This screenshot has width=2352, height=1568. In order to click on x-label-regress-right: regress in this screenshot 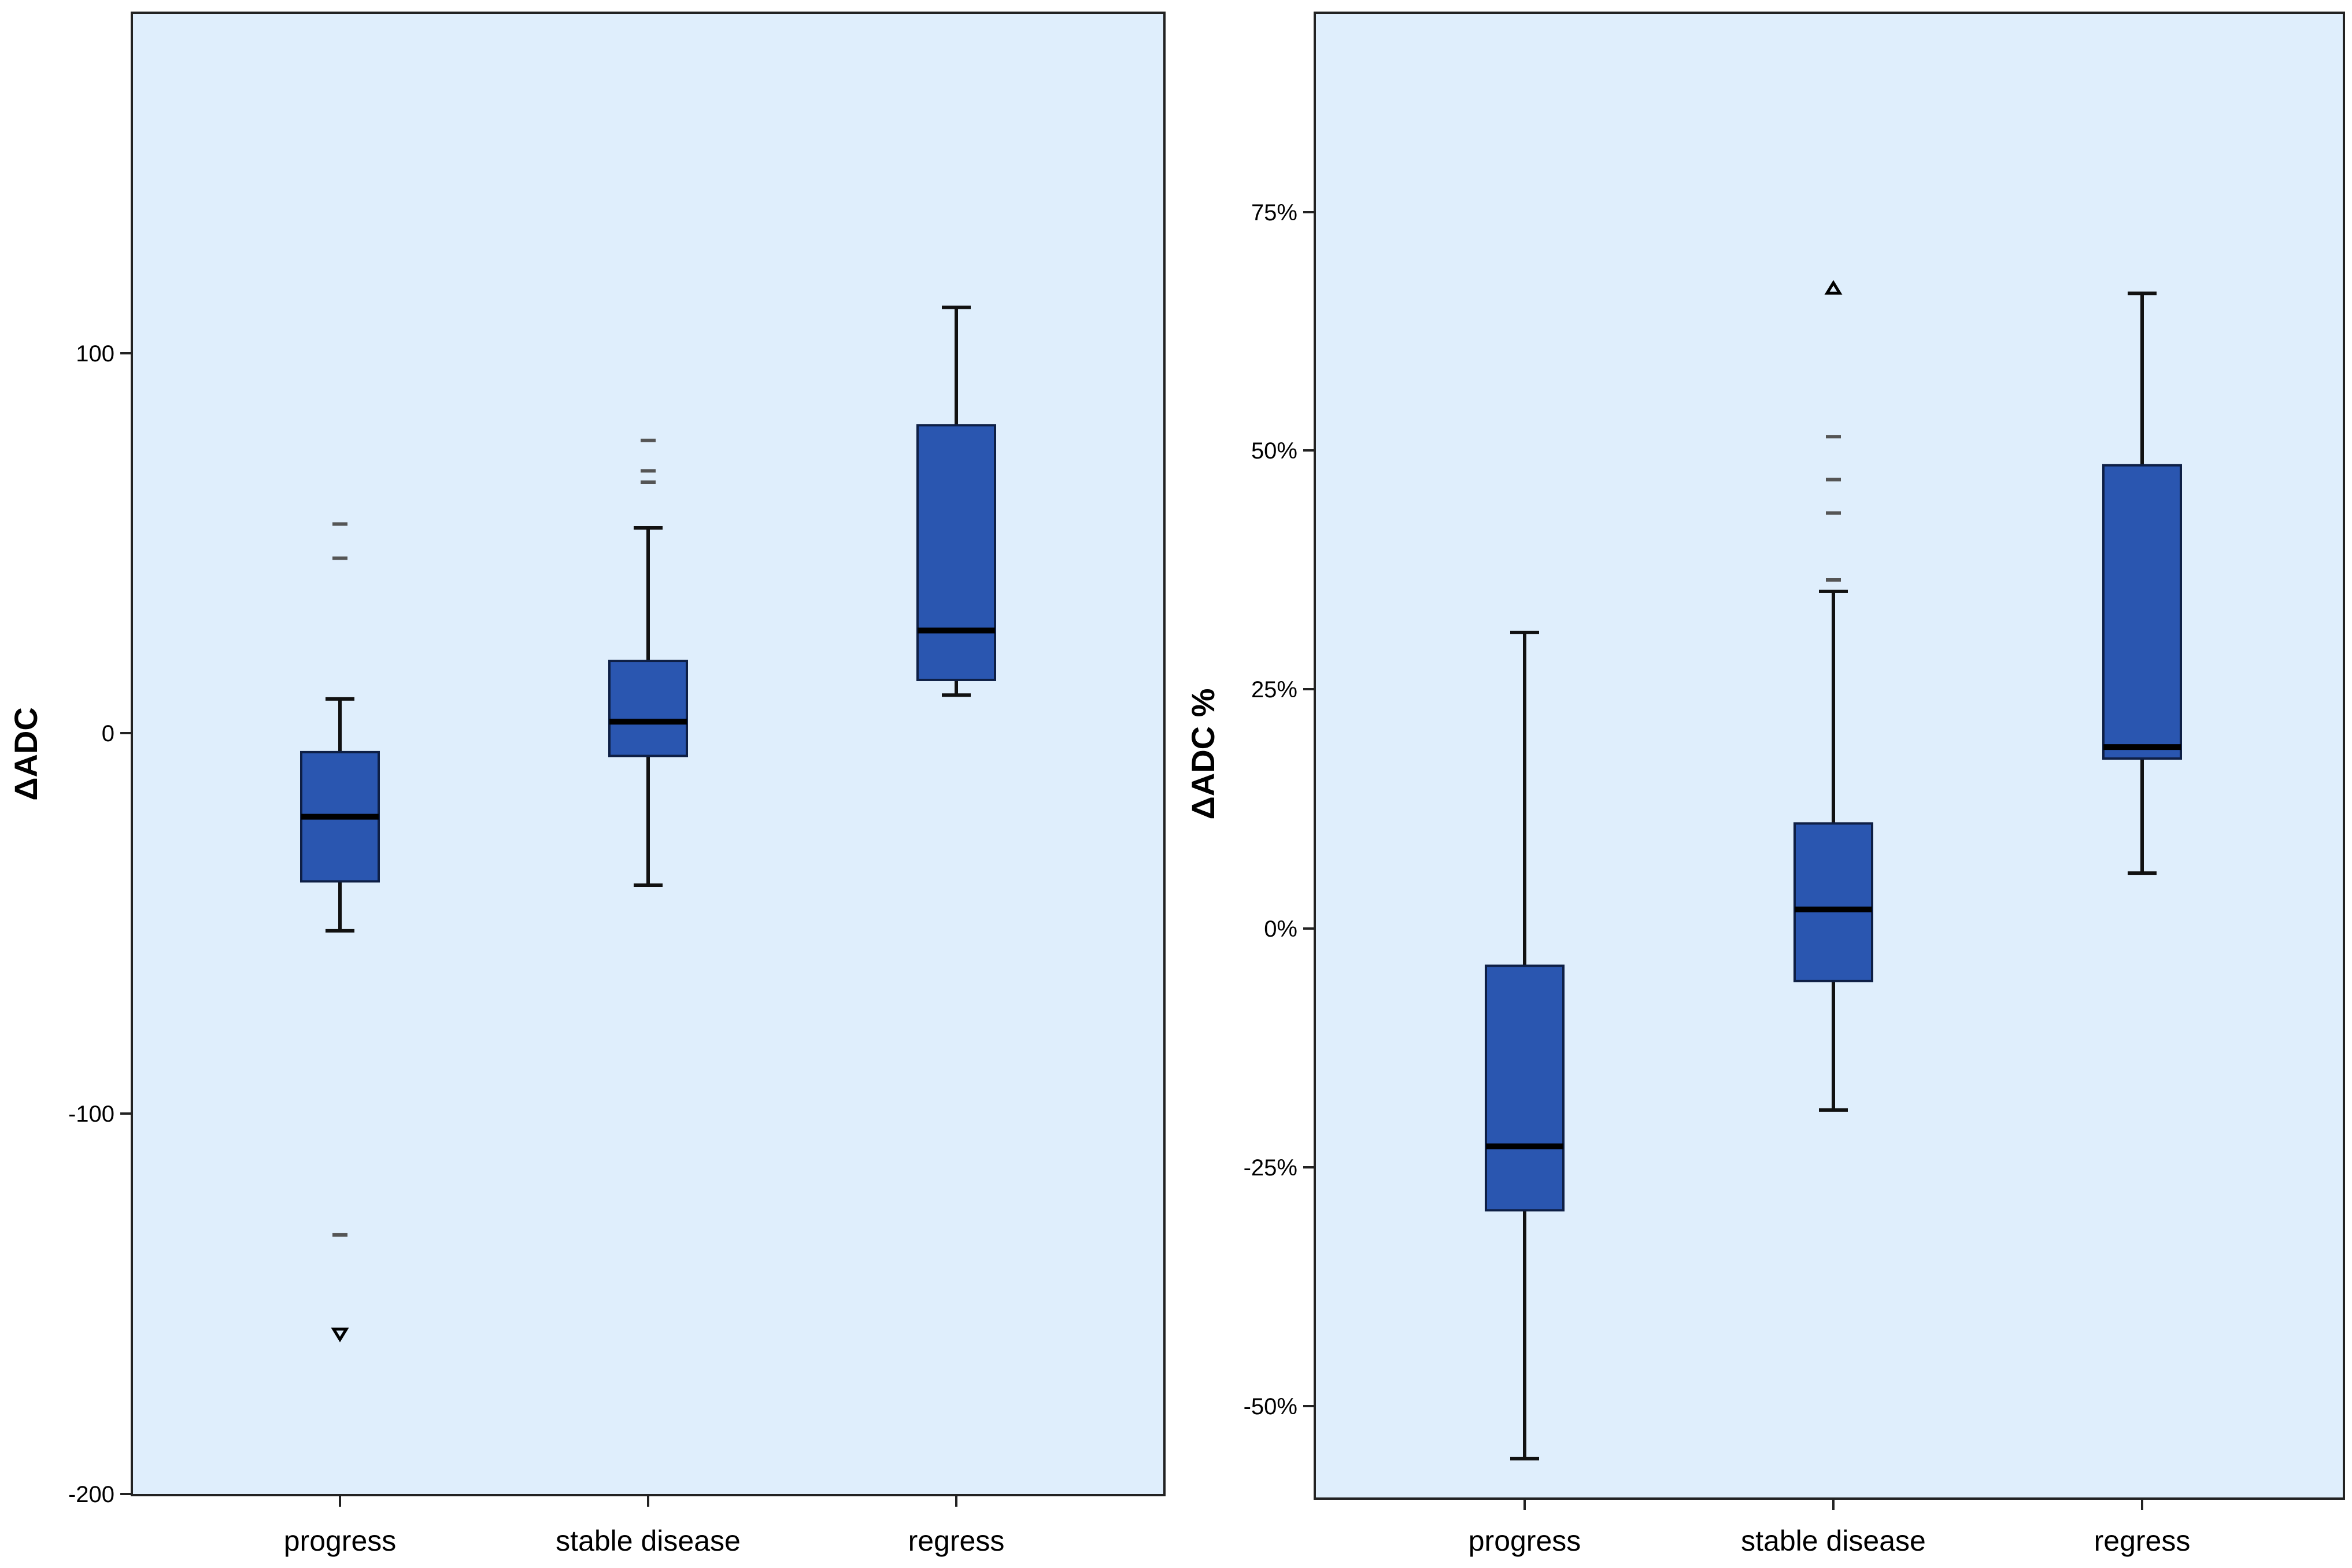, I will do `click(2142, 1541)`.